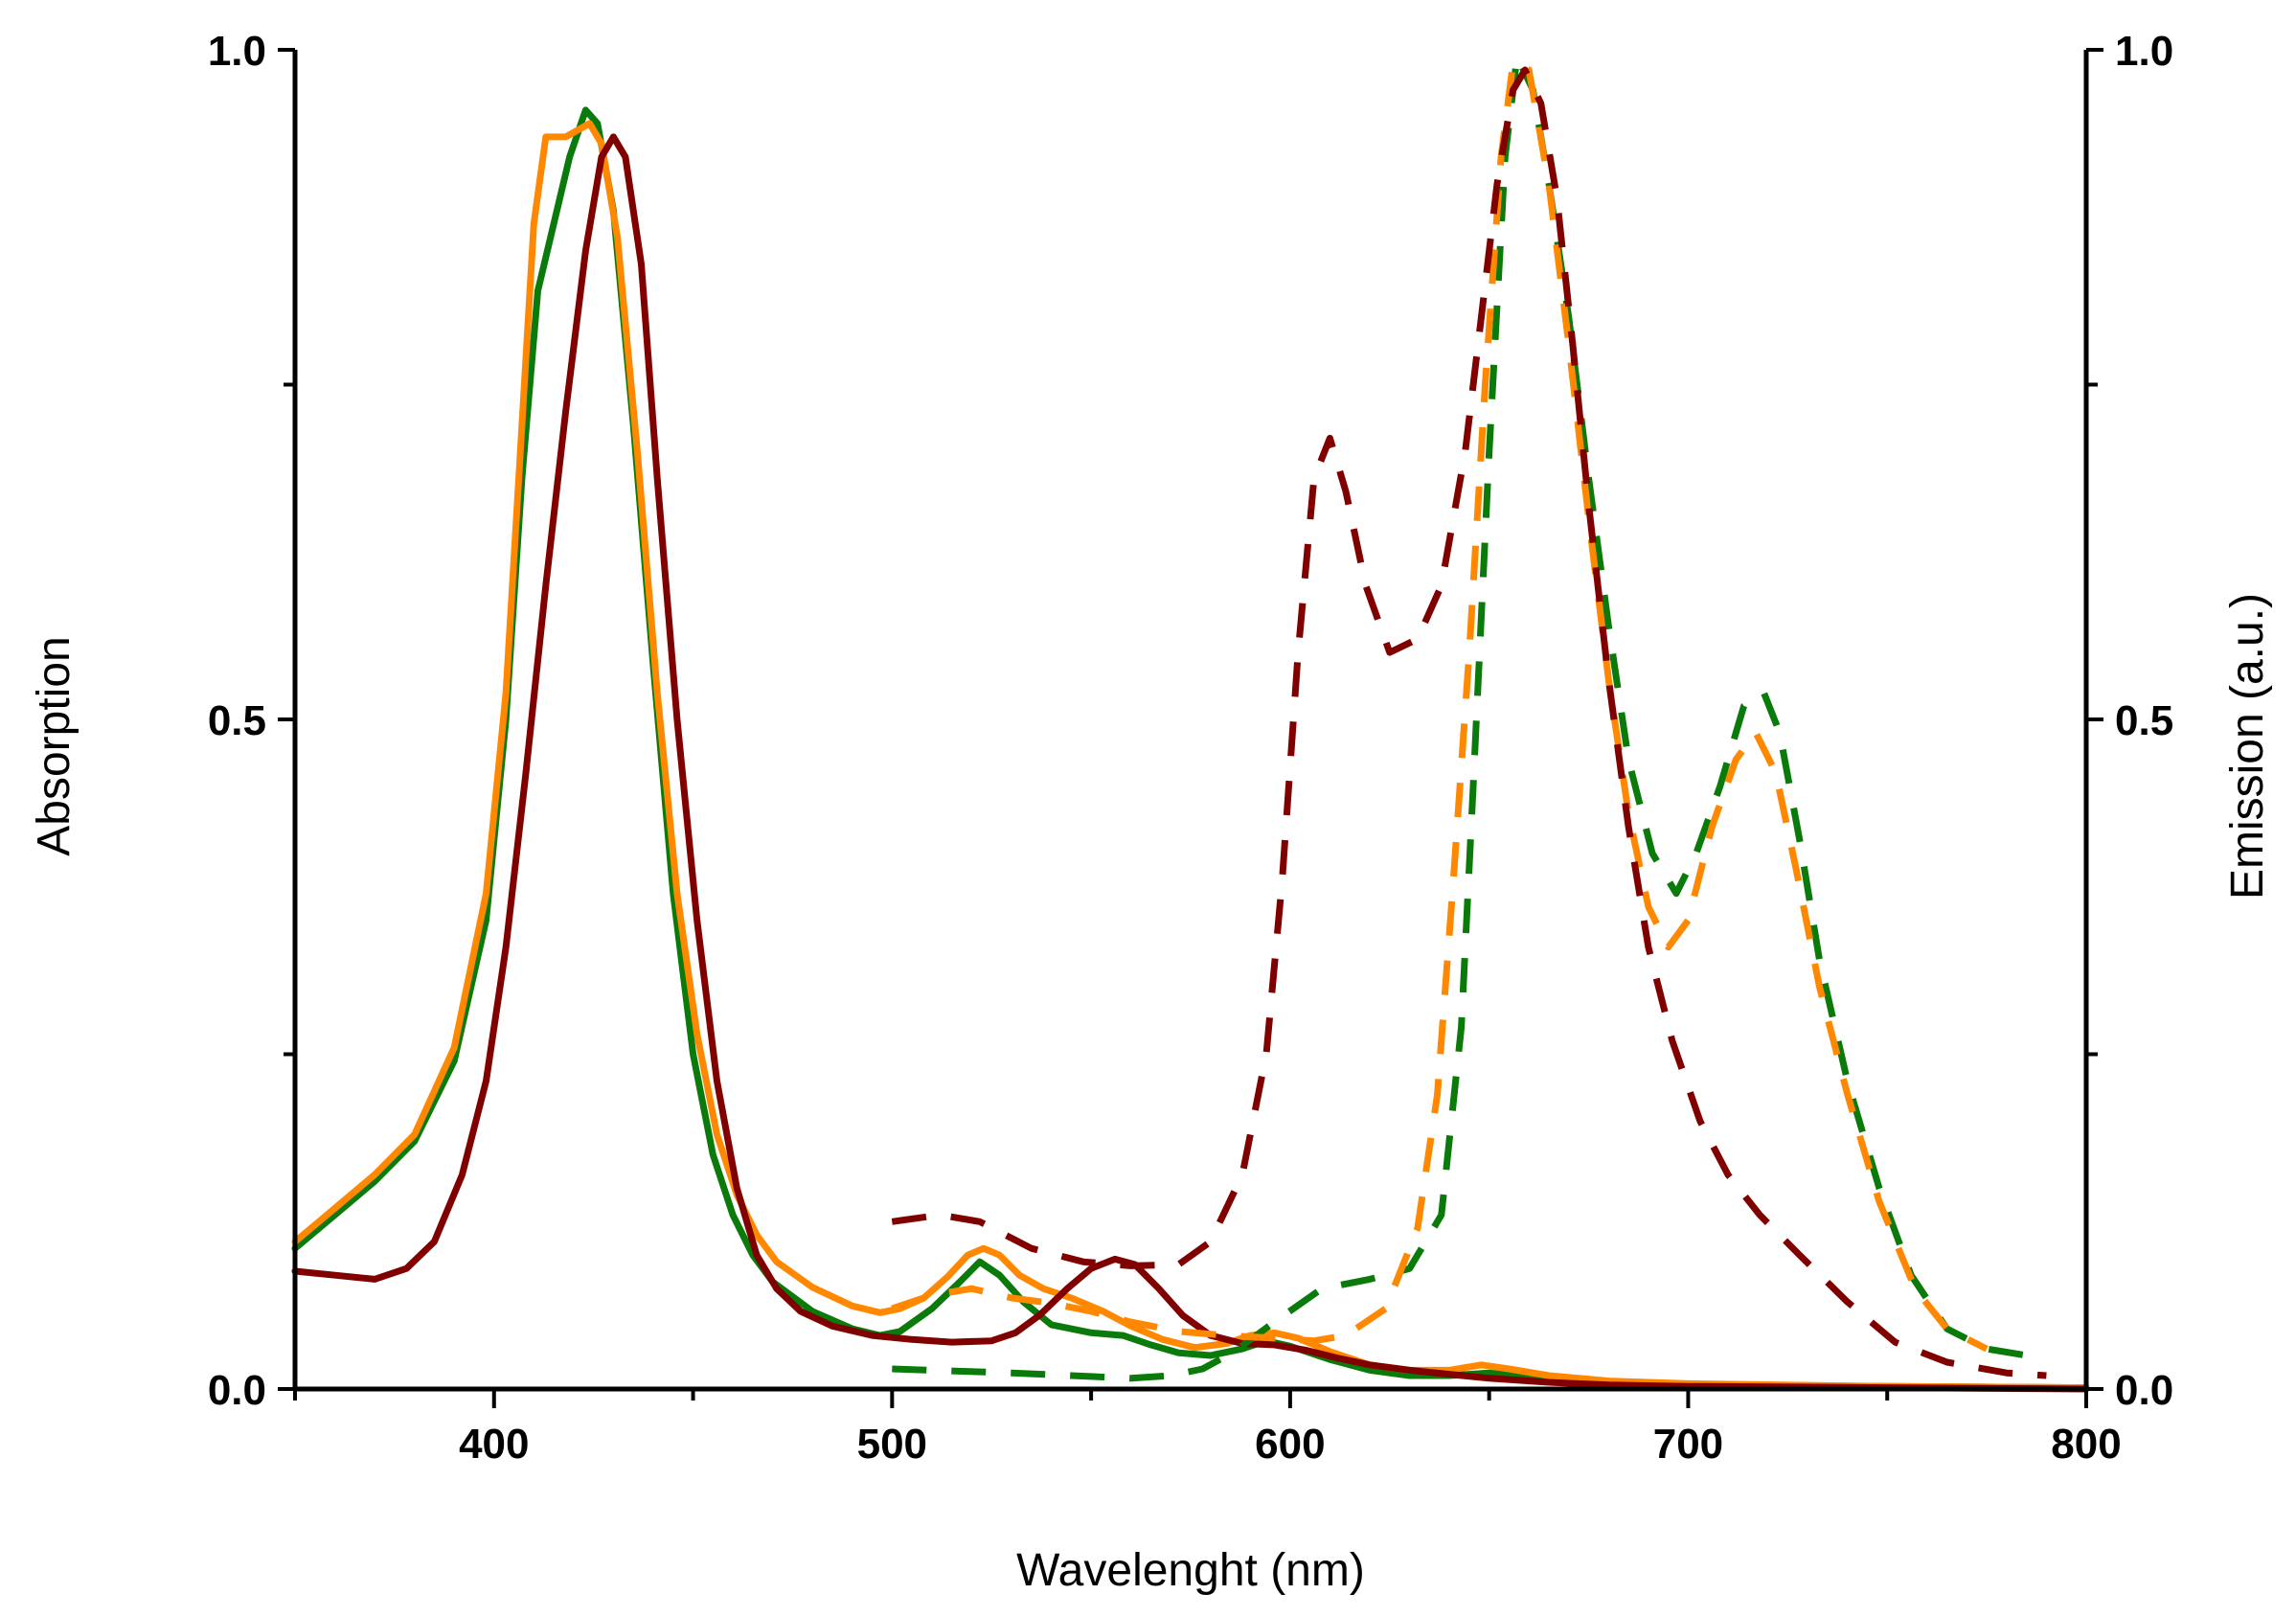 The width and height of the screenshot is (2296, 1617). What do you see at coordinates (2086, 1444) in the screenshot?
I see `x-tick-label-800: 800` at bounding box center [2086, 1444].